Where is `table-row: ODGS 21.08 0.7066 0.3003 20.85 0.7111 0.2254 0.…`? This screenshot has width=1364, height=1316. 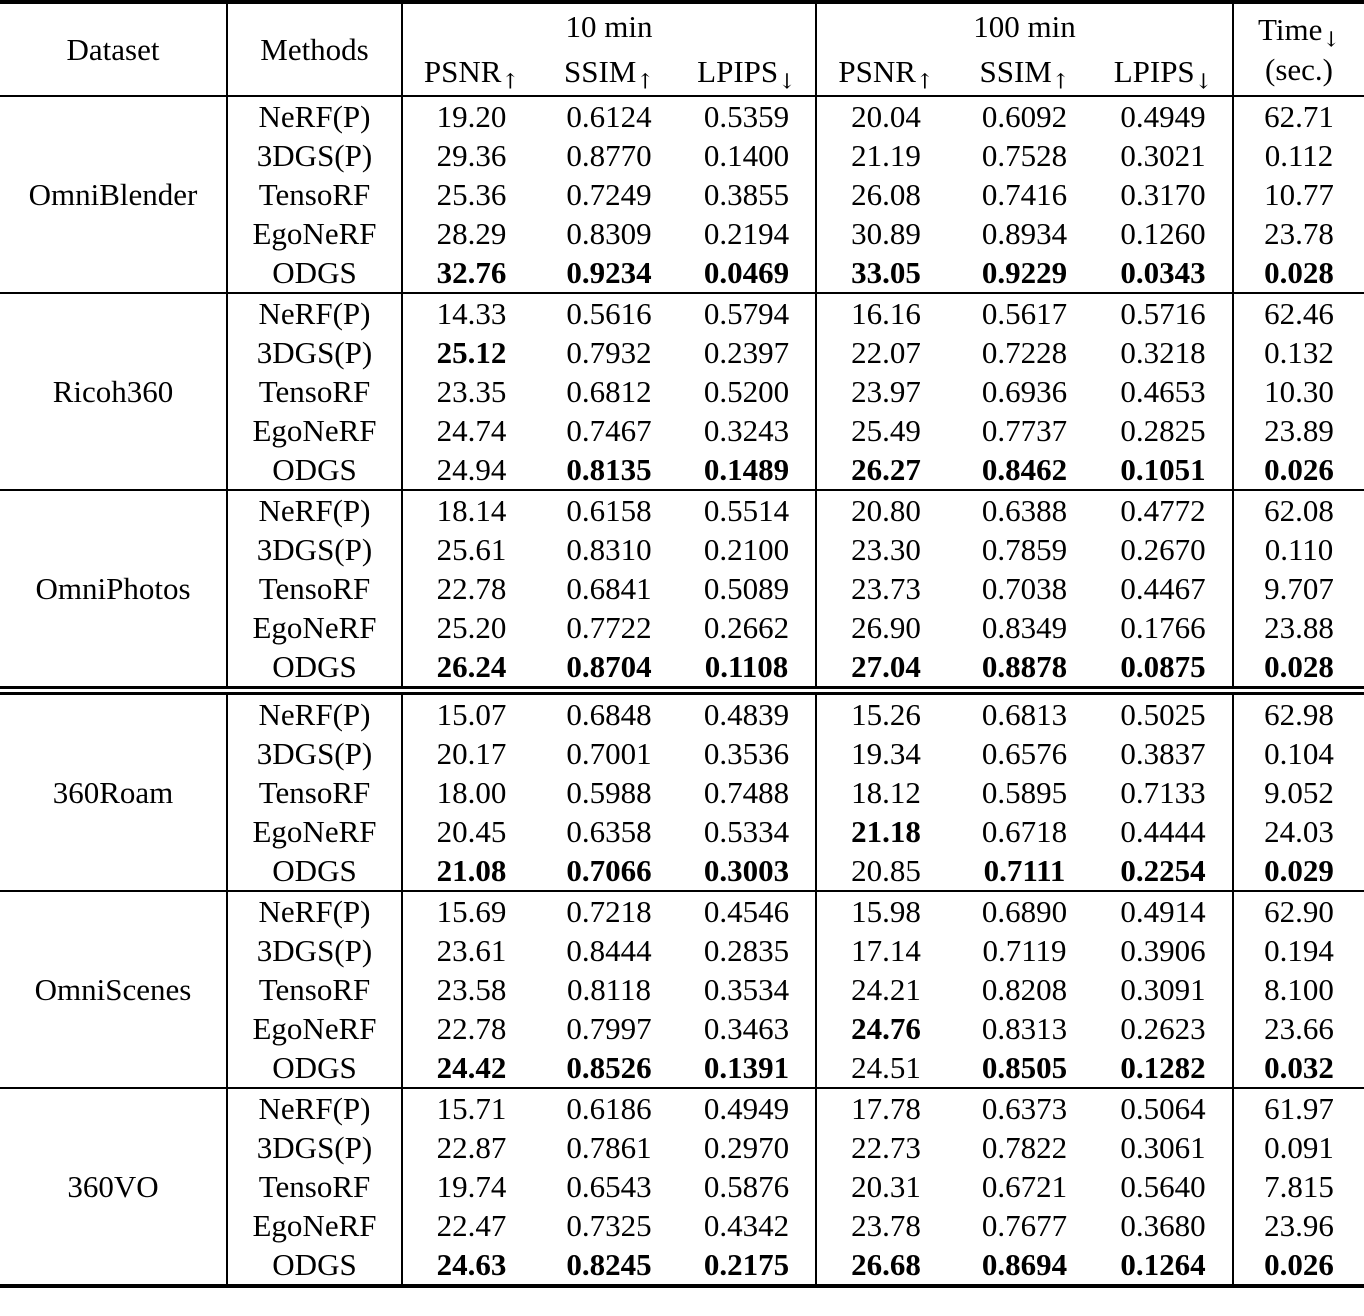 table-row: ODGS 21.08 0.7066 0.3003 20.85 0.7111 0.2254 0.… is located at coordinates (682, 871).